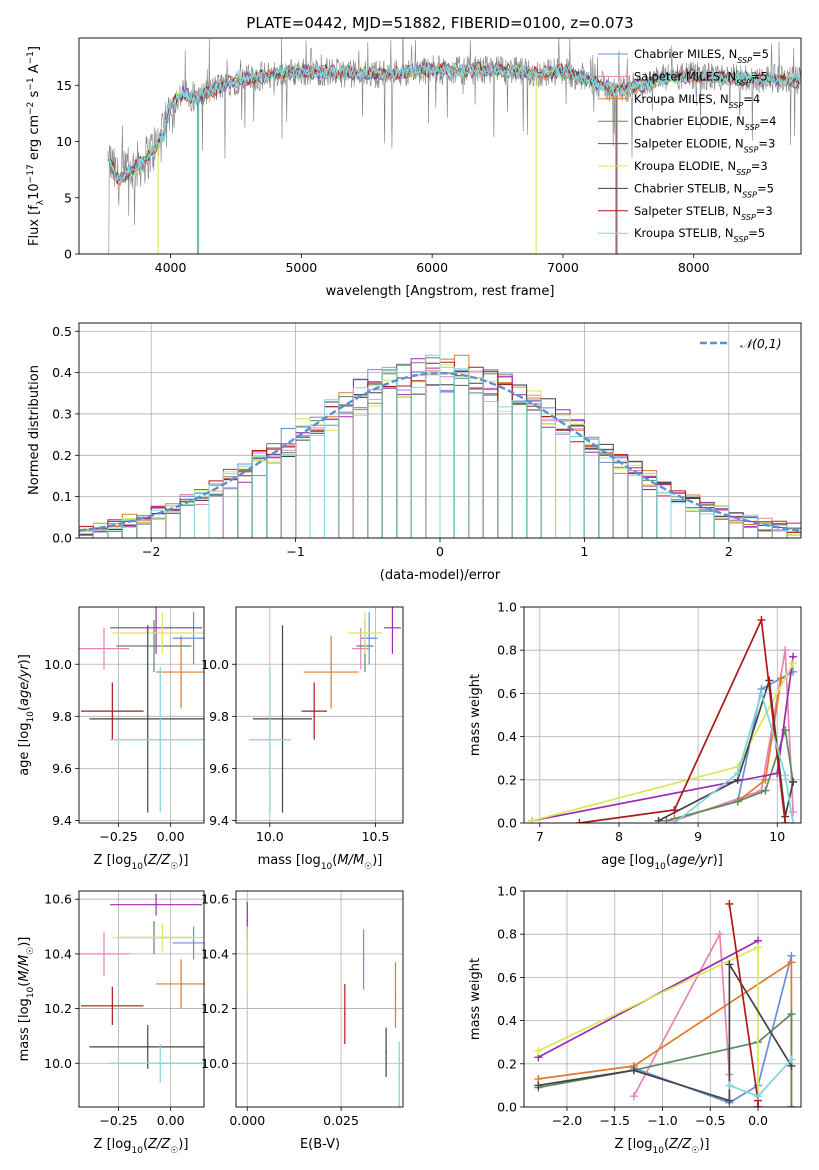  I want to click on label-part: age/yr, so click(692, 860).